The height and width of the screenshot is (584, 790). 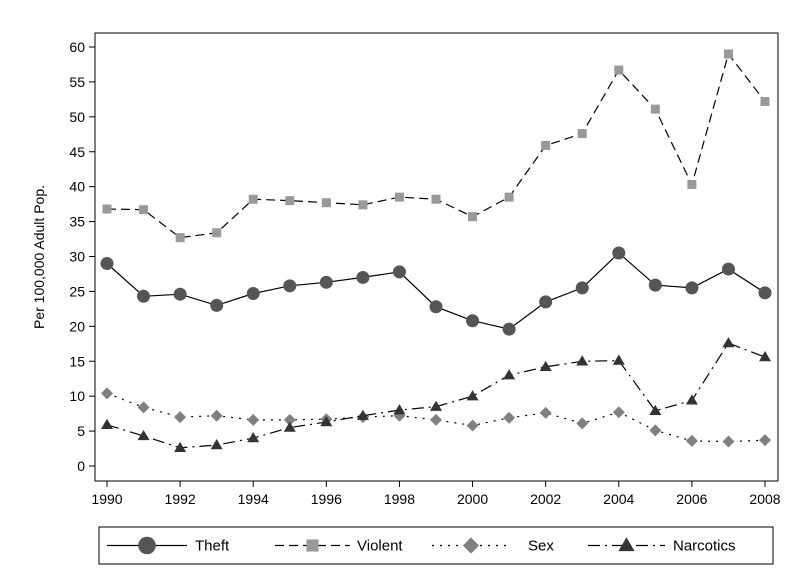 What do you see at coordinates (472, 499) in the screenshot?
I see `x-tick-label: 2000` at bounding box center [472, 499].